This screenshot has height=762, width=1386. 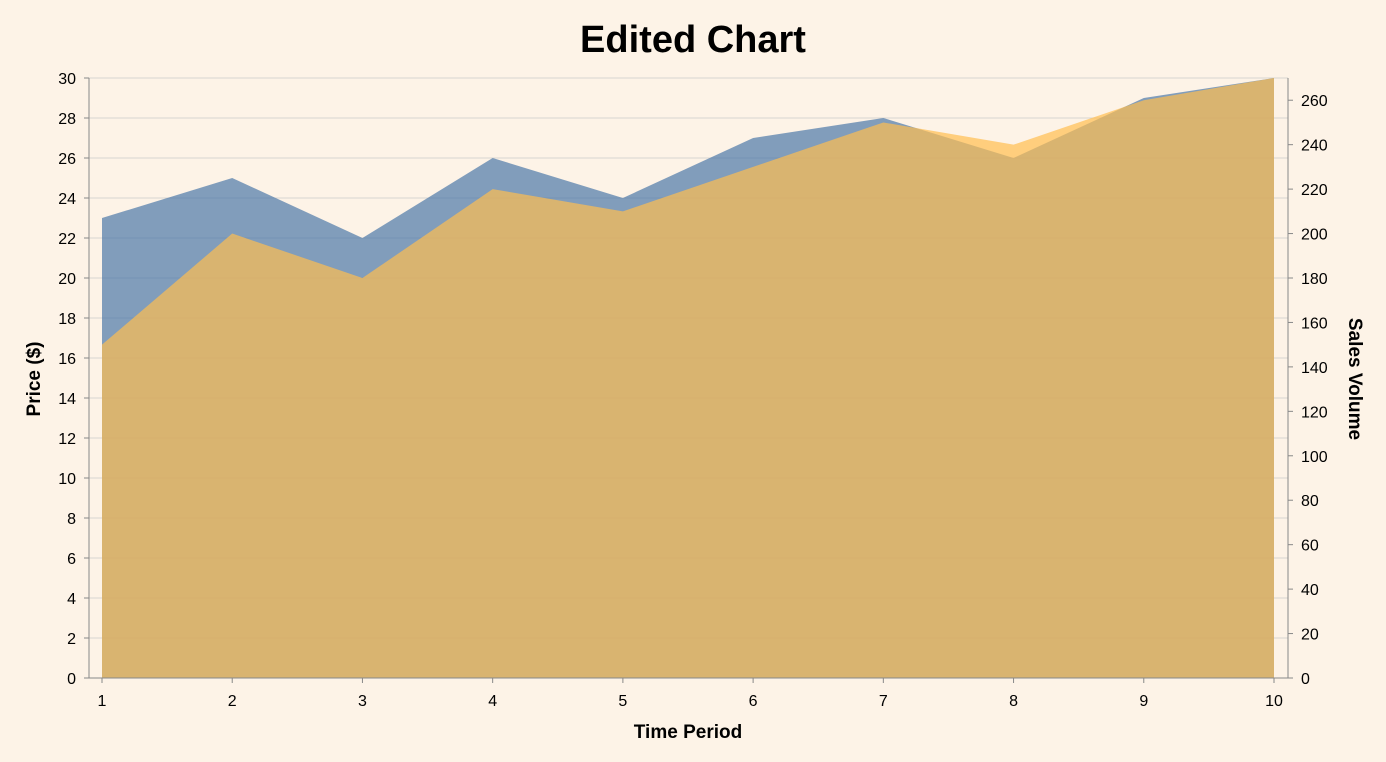 What do you see at coordinates (753, 701) in the screenshot?
I see `x-tick-label: 6` at bounding box center [753, 701].